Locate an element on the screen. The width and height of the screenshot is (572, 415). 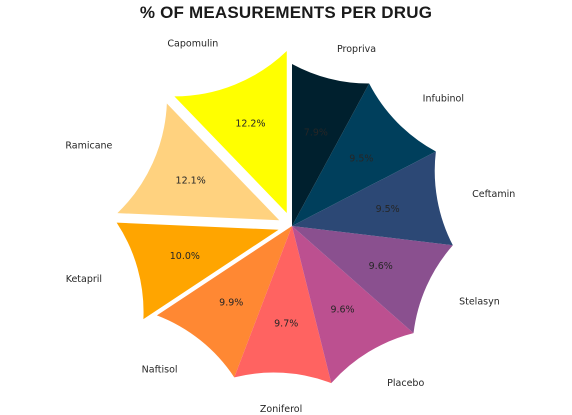
pct-label-zoniferol: 9.7% is located at coordinates (286, 324).